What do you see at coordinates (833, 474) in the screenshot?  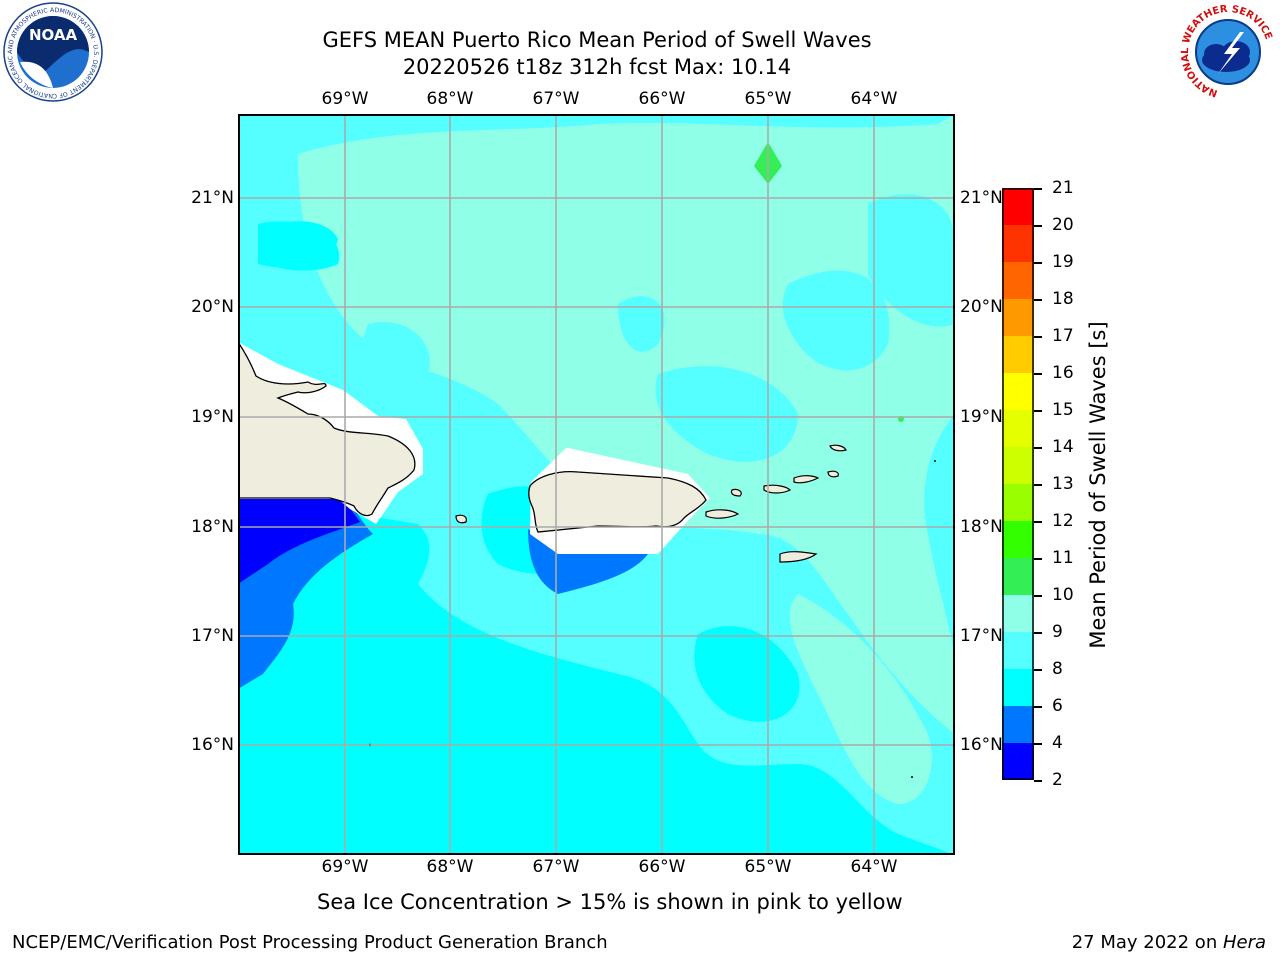 I see `virgin-gorda` at bounding box center [833, 474].